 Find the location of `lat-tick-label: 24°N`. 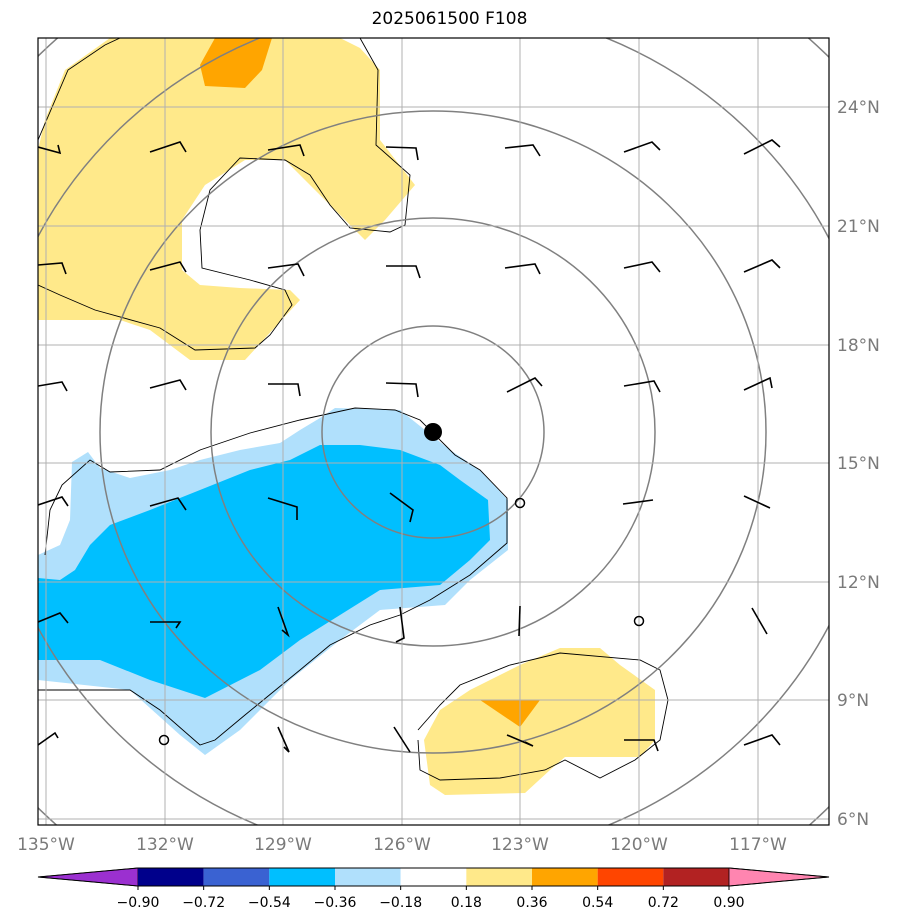

lat-tick-label: 24°N is located at coordinates (858, 108).